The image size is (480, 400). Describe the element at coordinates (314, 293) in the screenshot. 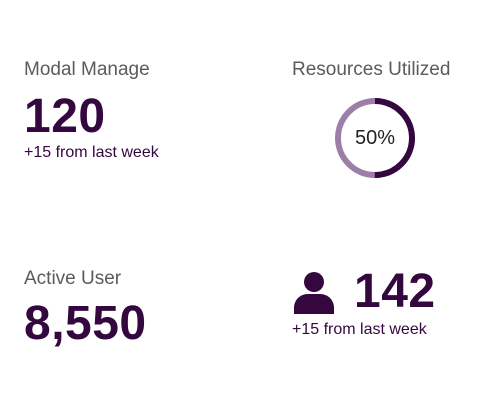

I see `user-icon` at that location.